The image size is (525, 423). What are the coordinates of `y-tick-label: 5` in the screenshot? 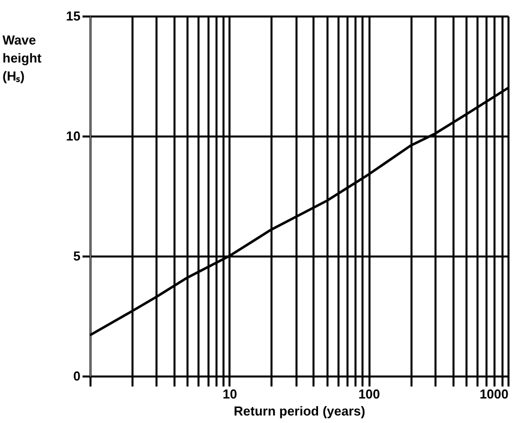 It's located at (76, 256).